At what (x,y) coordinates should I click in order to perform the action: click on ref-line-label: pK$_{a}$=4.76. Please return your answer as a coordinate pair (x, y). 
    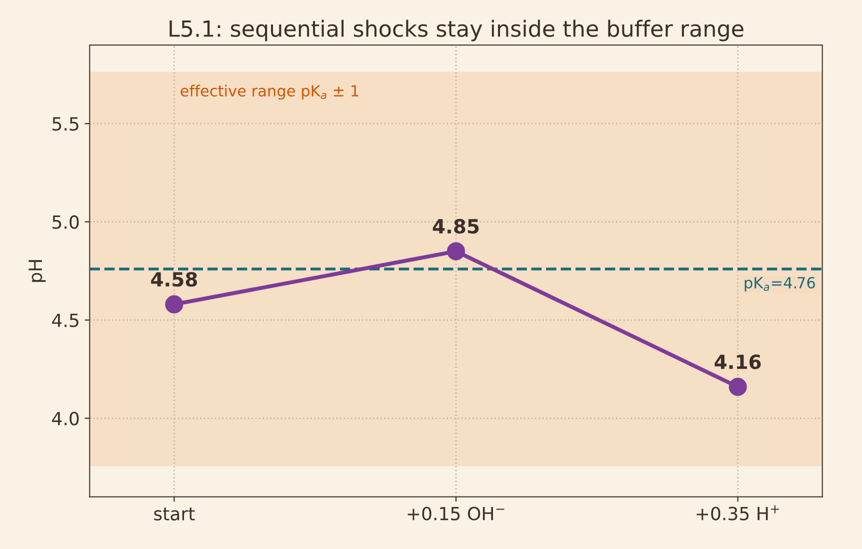
    Looking at the image, I should click on (779, 284).